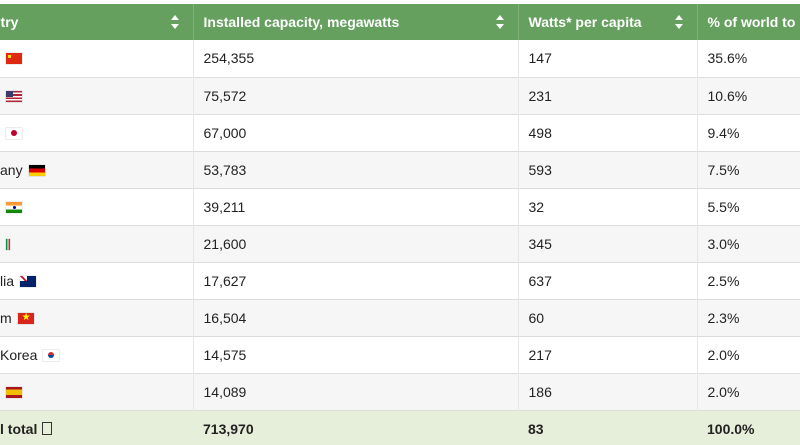 This screenshot has width=800, height=445. I want to click on china-flag-icon, so click(14, 59).